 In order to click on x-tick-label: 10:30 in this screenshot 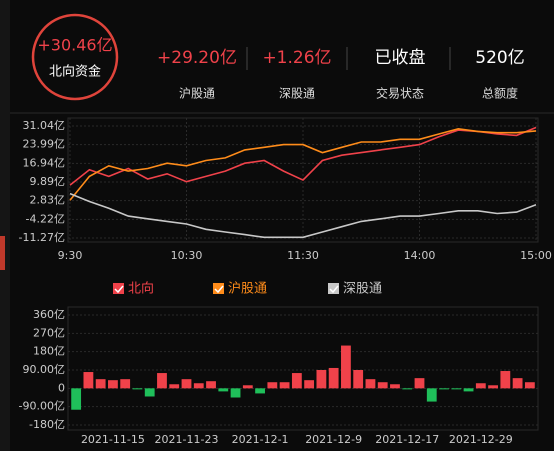, I will do `click(187, 255)`.